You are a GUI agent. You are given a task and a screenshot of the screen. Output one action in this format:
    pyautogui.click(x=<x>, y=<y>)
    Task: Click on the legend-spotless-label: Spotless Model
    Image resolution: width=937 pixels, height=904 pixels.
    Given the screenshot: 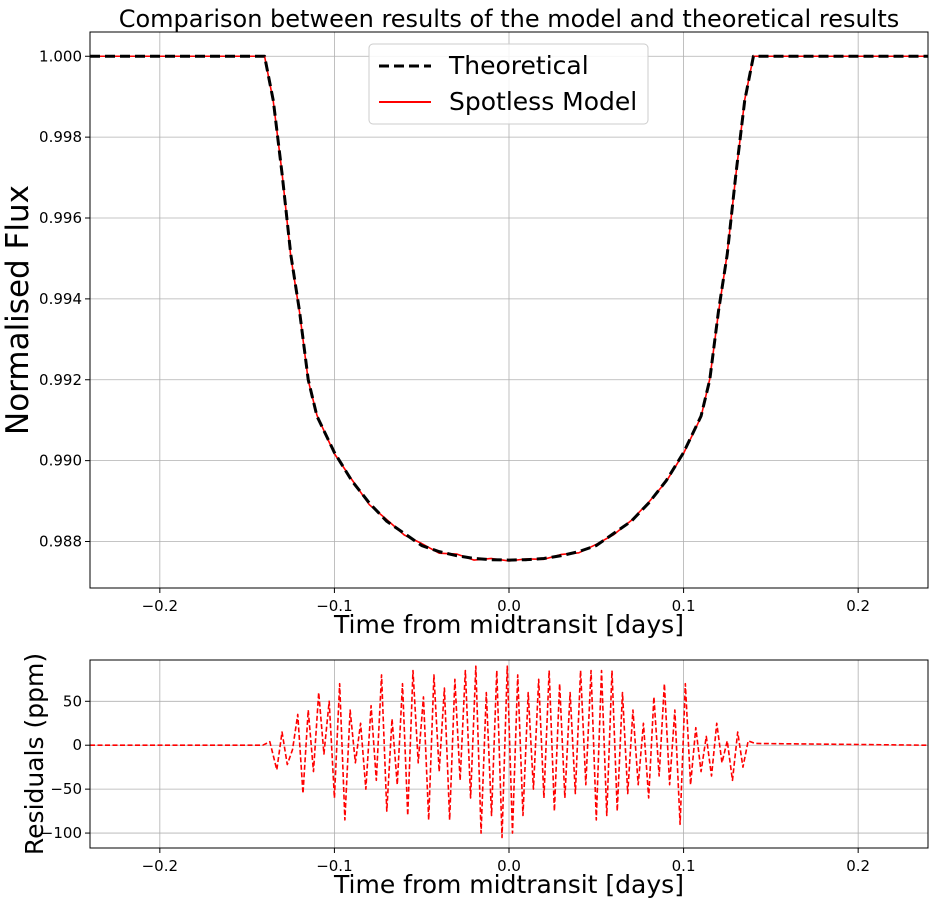 What is the action you would take?
    pyautogui.click(x=543, y=101)
    